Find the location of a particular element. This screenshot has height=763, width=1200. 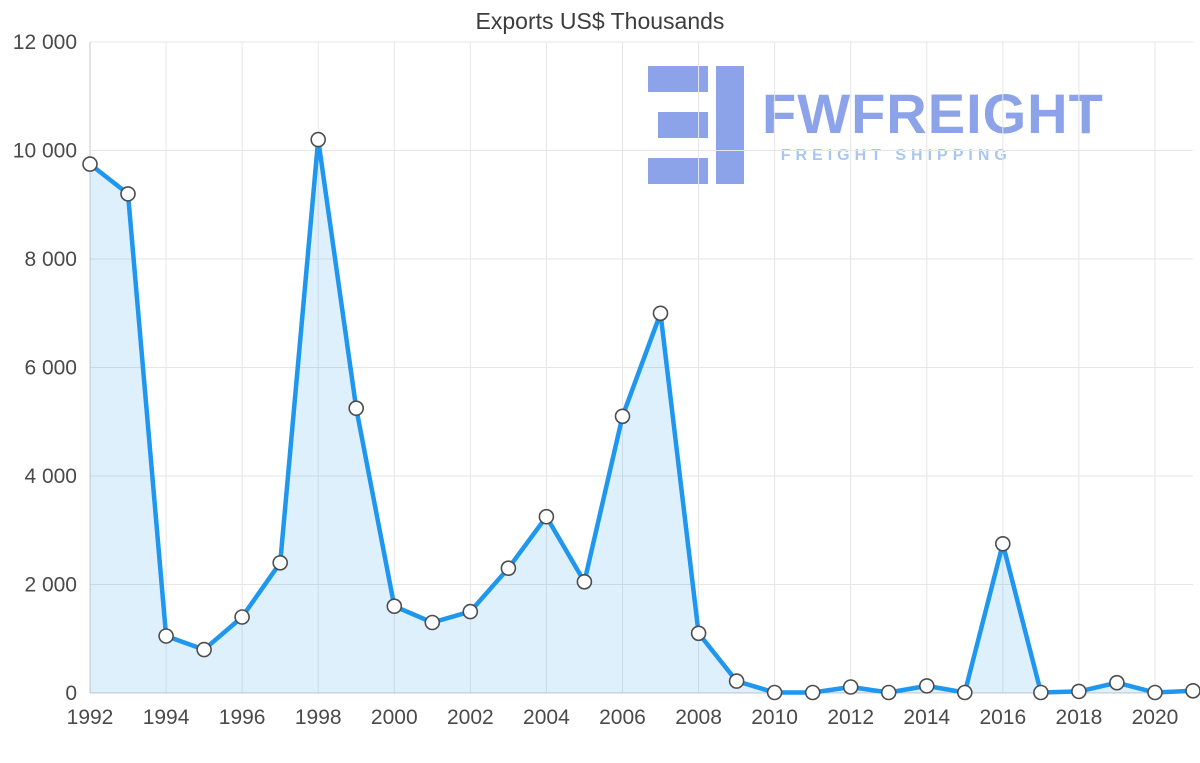

svg-text: 1998 is located at coordinates (318, 717).